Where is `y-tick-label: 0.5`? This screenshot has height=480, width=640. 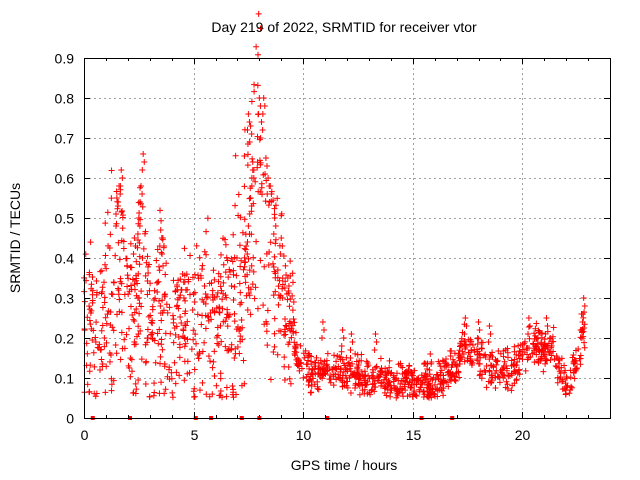 y-tick-label: 0.5 is located at coordinates (65, 219).